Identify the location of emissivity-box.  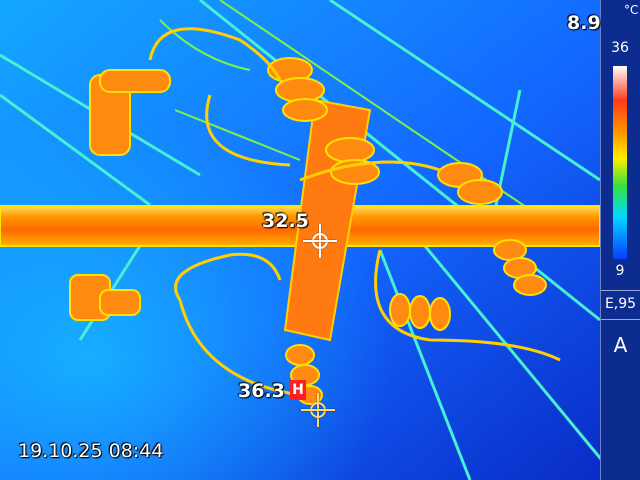
(620, 305).